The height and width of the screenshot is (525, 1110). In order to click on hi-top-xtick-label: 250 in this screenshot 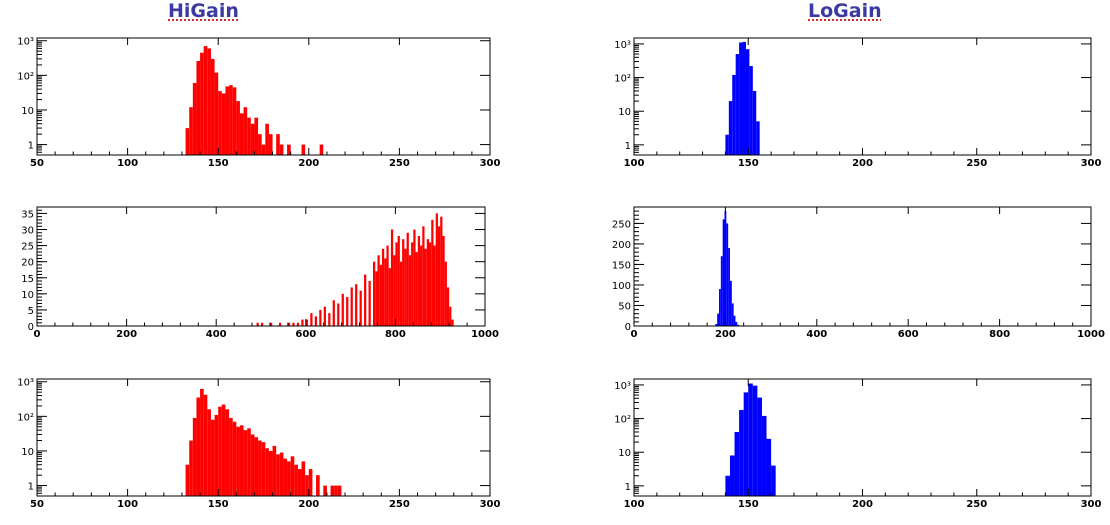, I will do `click(399, 163)`.